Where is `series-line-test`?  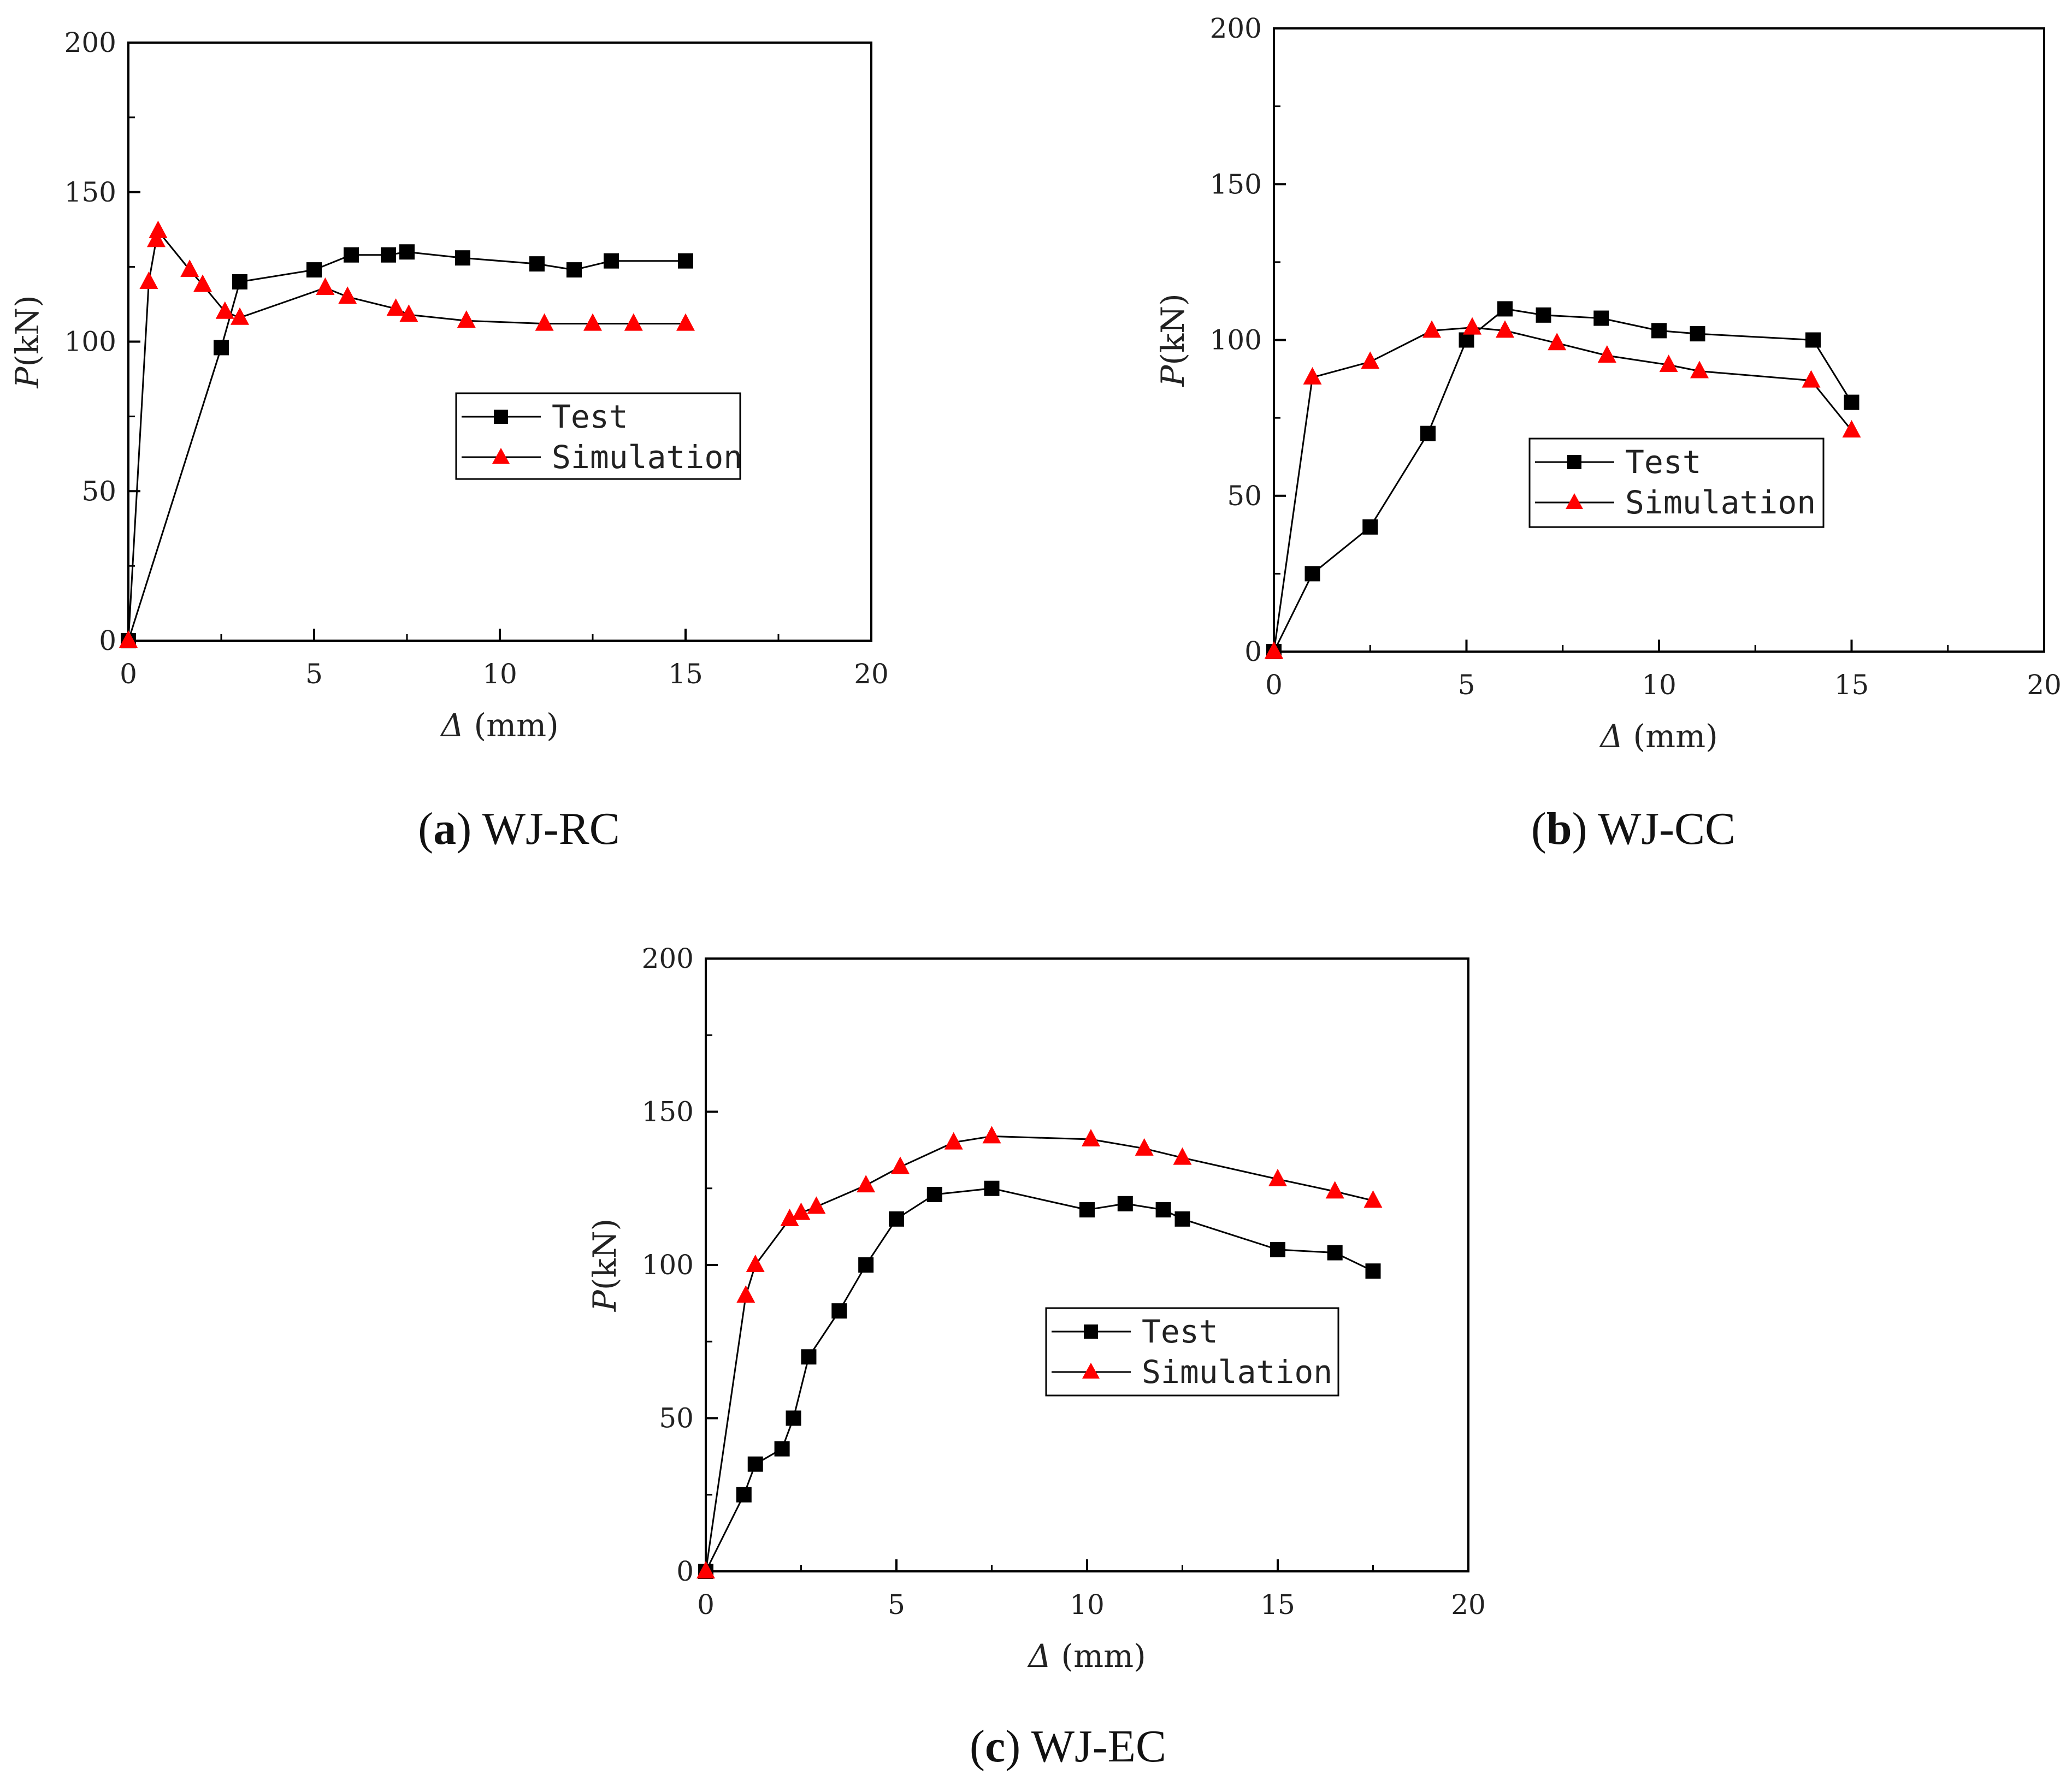
series-line-test is located at coordinates (1563, 480).